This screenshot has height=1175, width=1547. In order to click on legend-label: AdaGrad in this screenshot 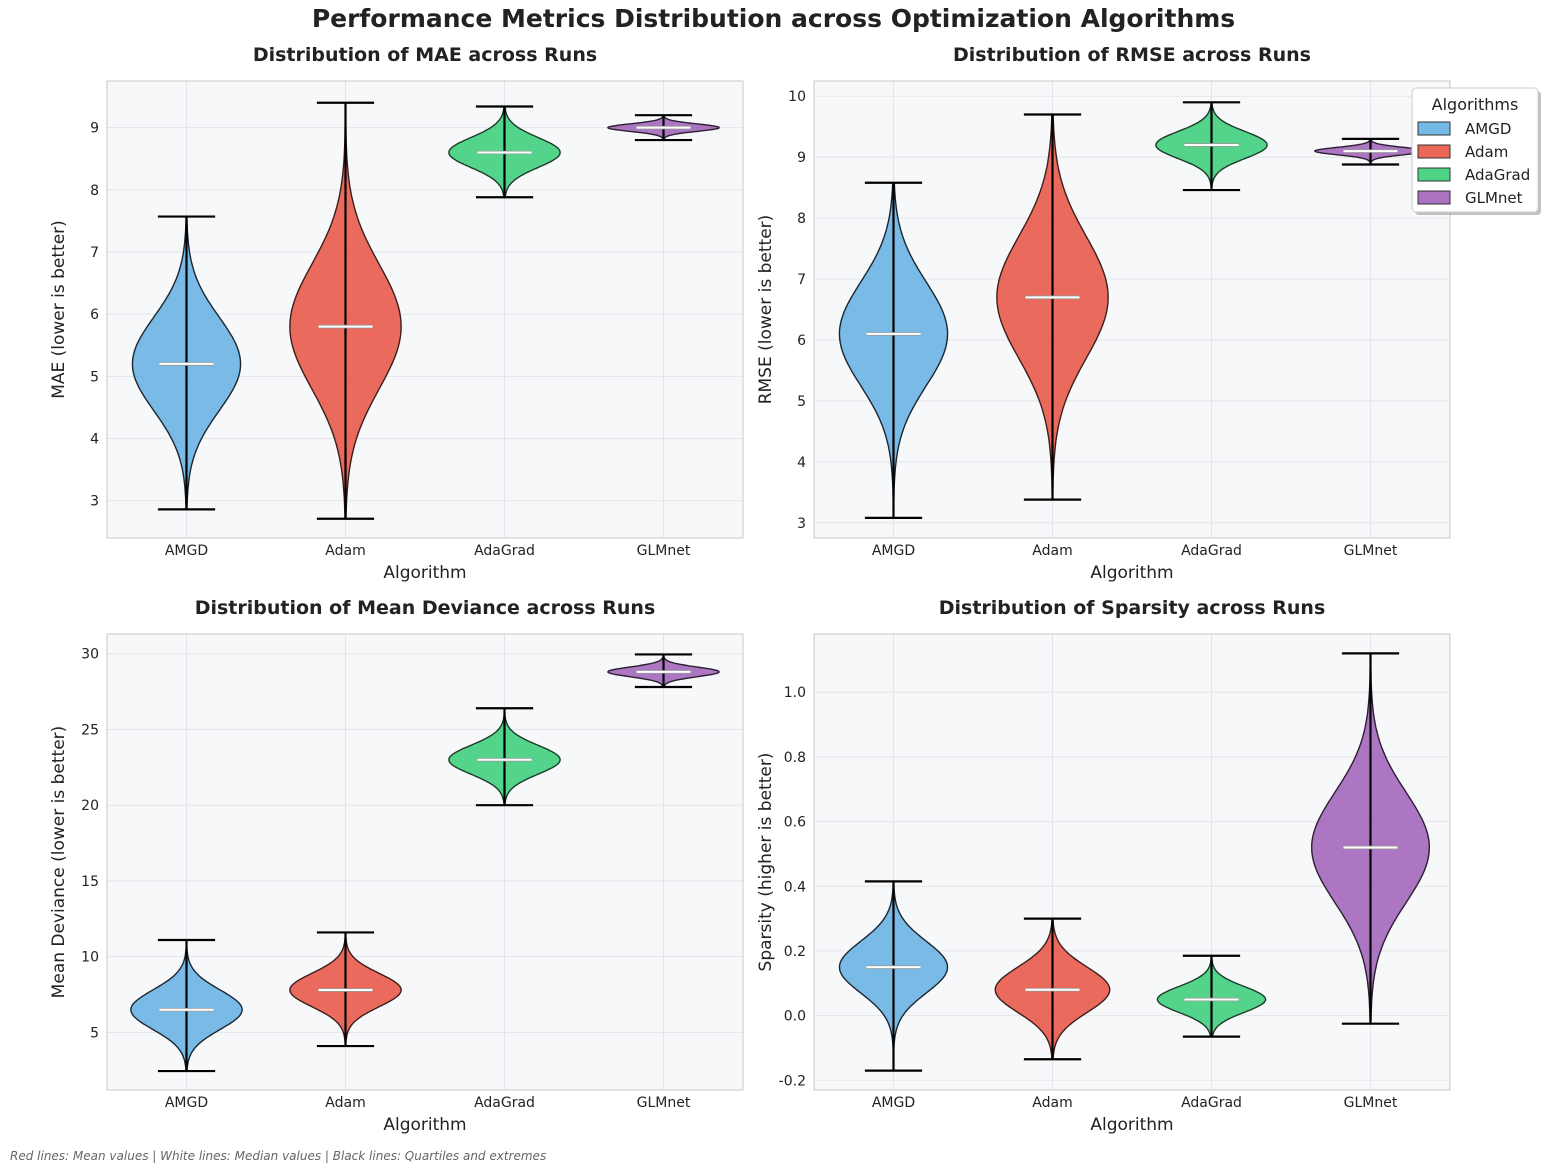, I will do `click(1497, 175)`.